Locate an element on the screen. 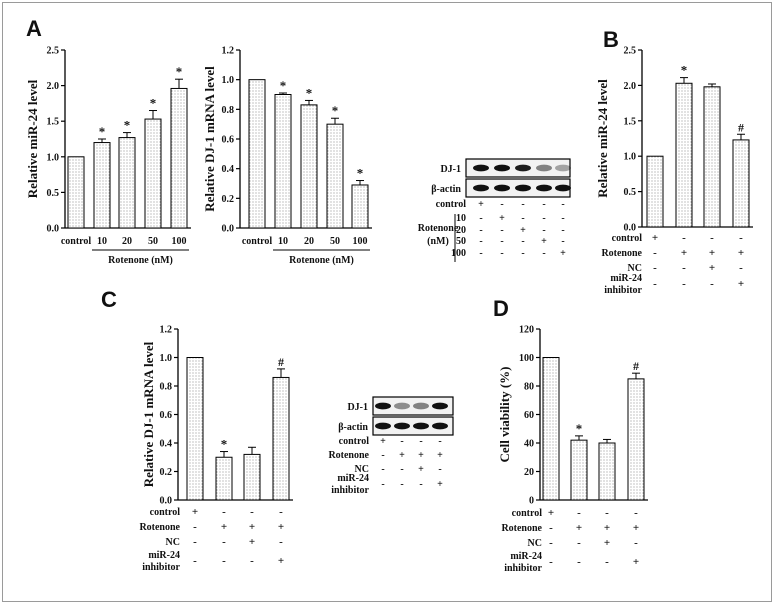 This screenshot has width=776, height=606. chart-d-significance-mark: # is located at coordinates (636, 366).